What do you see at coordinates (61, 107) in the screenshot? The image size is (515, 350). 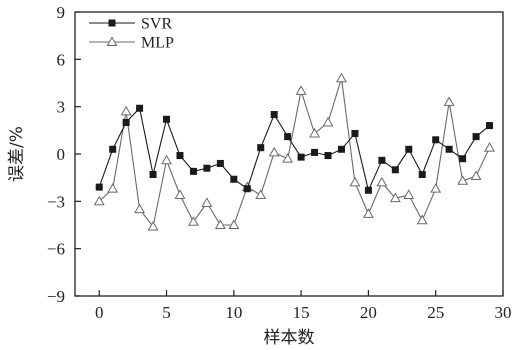 I see `y-tick-label: 3` at bounding box center [61, 107].